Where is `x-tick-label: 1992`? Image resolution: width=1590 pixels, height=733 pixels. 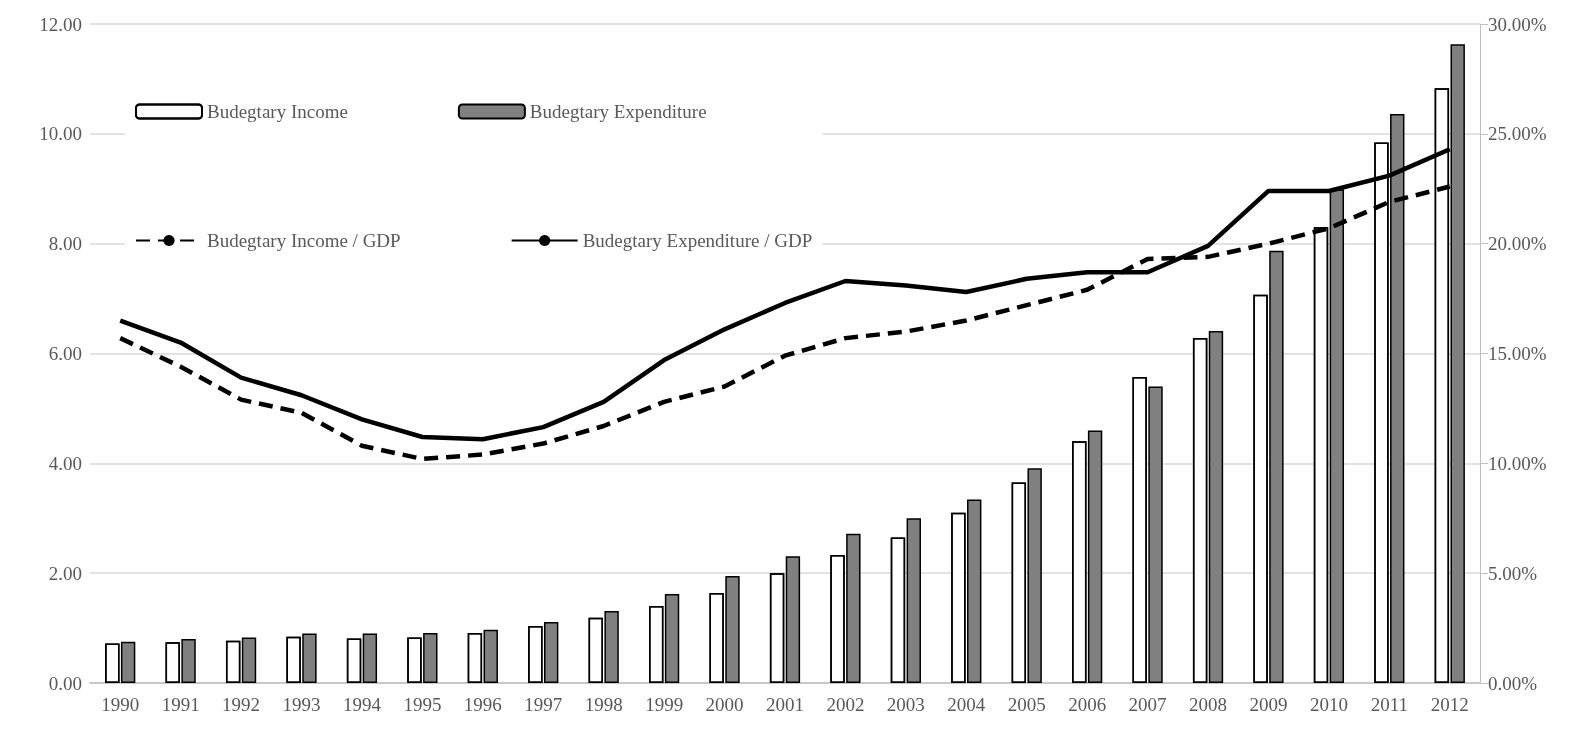 x-tick-label: 1992 is located at coordinates (241, 704).